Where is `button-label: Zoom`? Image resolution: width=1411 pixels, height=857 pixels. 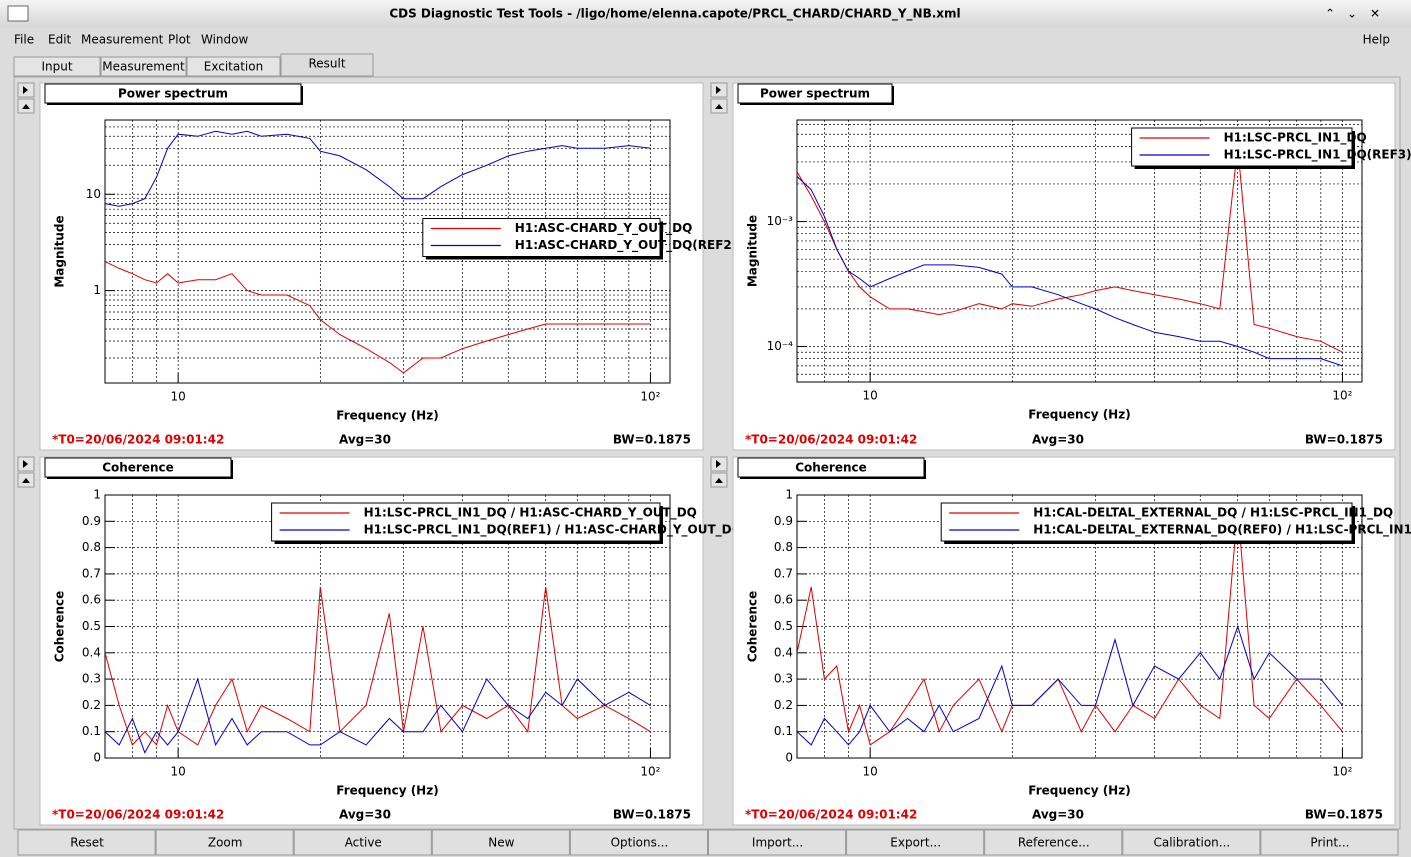 button-label: Zoom is located at coordinates (225, 843).